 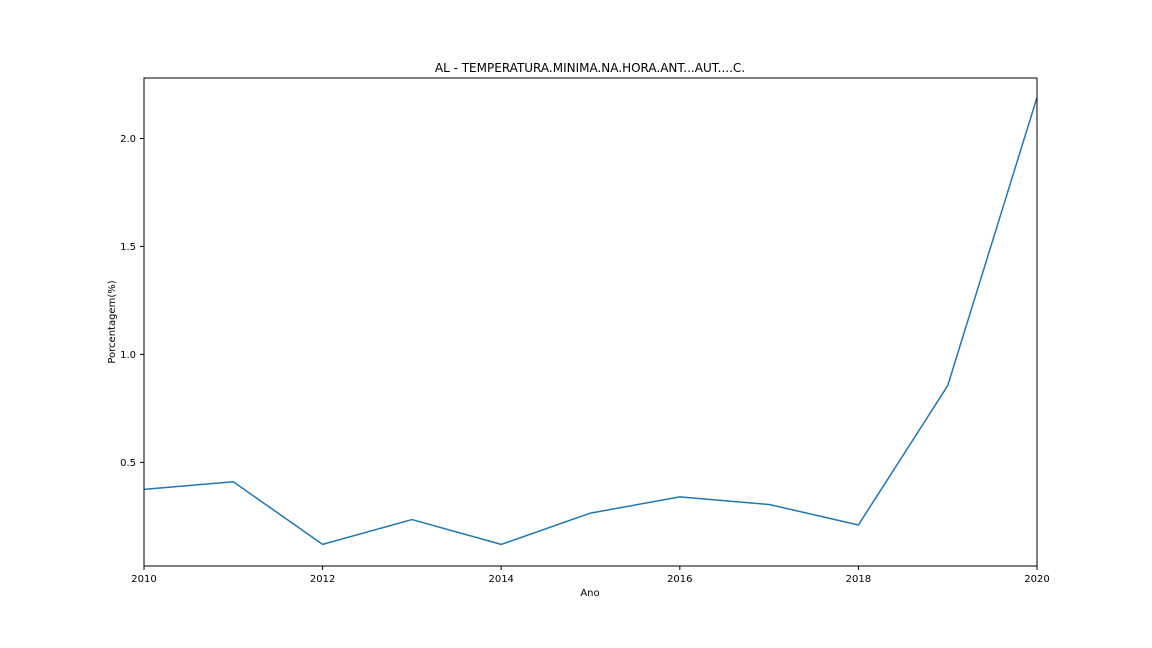 What do you see at coordinates (143, 579) in the screenshot?
I see `x-tick-label: 2010` at bounding box center [143, 579].